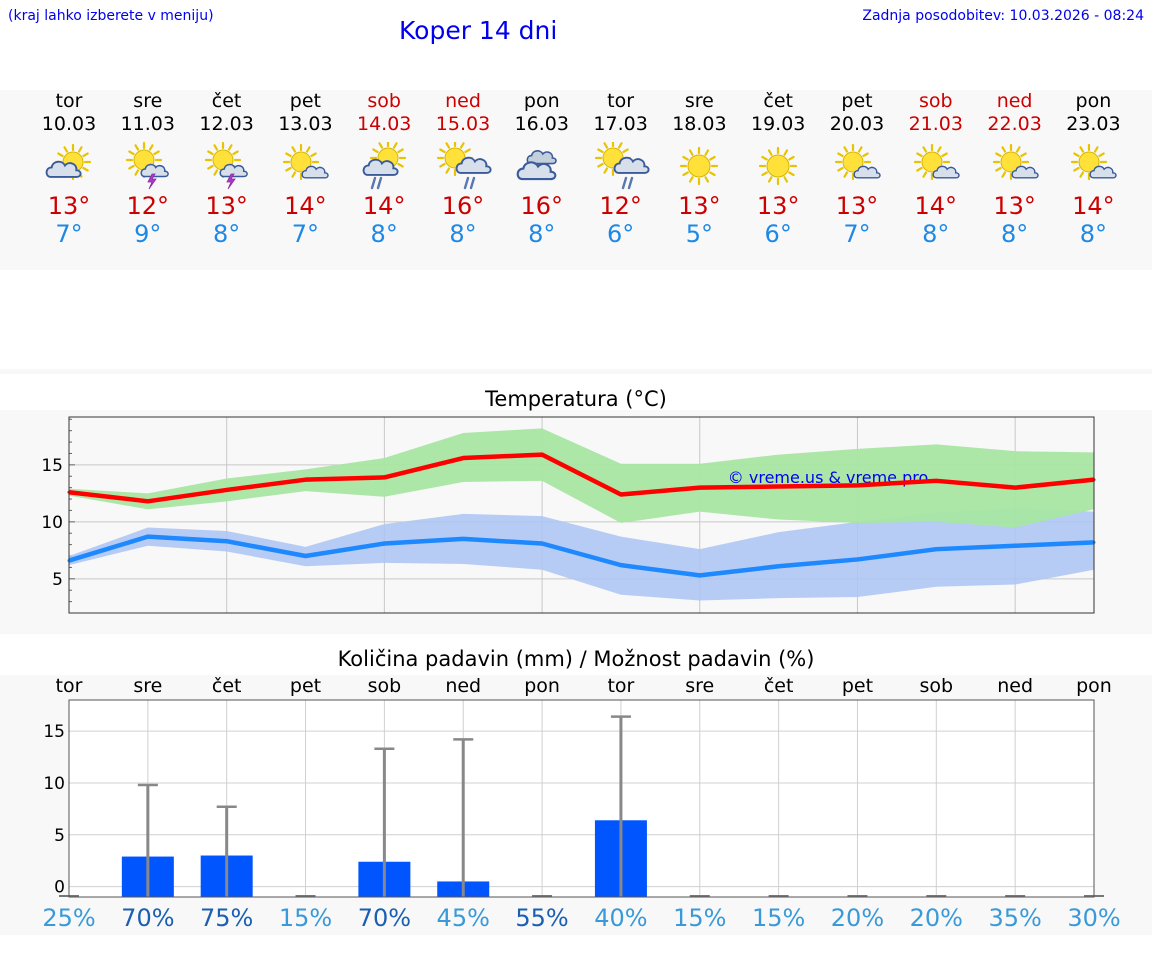  Describe the element at coordinates (620, 234) in the screenshot. I see `min-temperature: 6°` at that location.